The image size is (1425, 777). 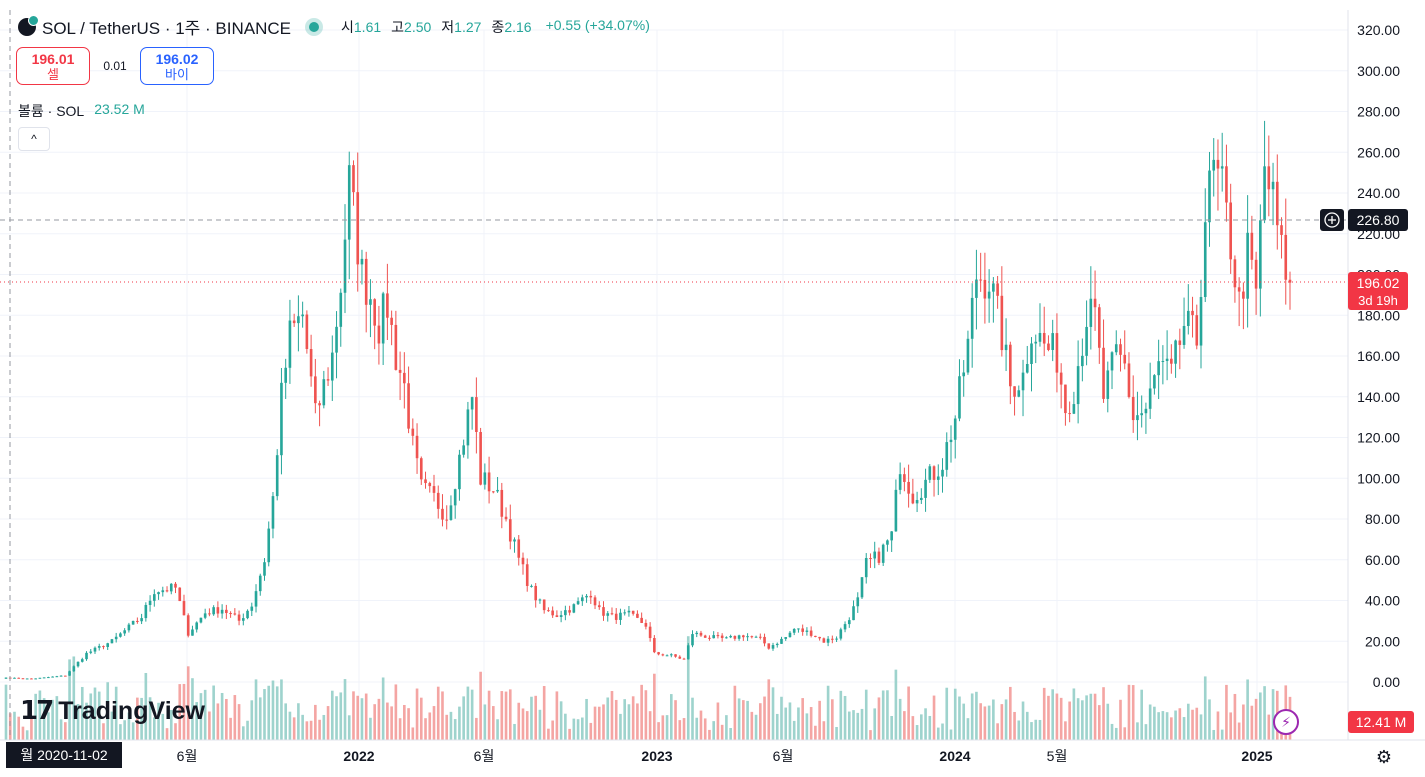 What do you see at coordinates (112, 711) in the screenshot?
I see `tradingview-logo: 17 TradingView` at bounding box center [112, 711].